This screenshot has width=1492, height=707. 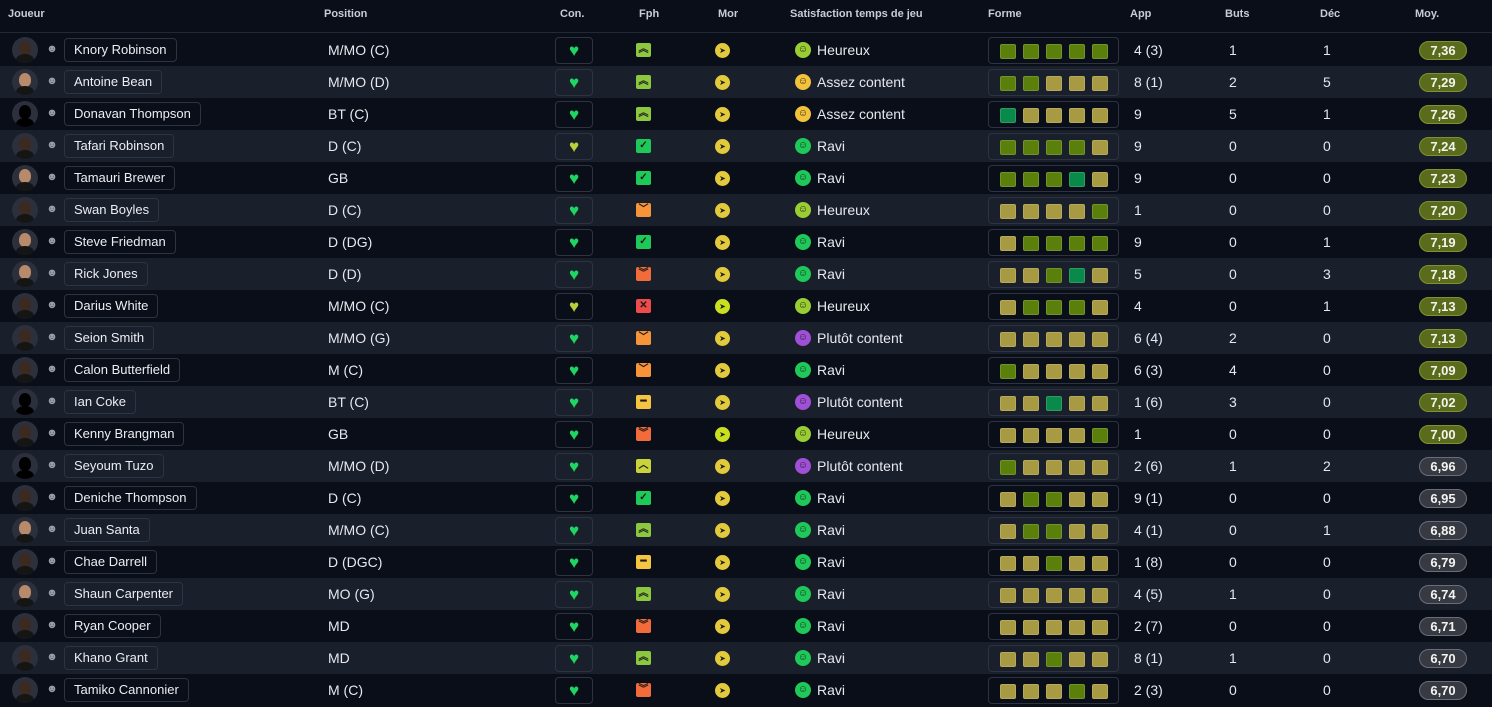 I want to click on player-name-button: Kenny Brangman, so click(x=124, y=434).